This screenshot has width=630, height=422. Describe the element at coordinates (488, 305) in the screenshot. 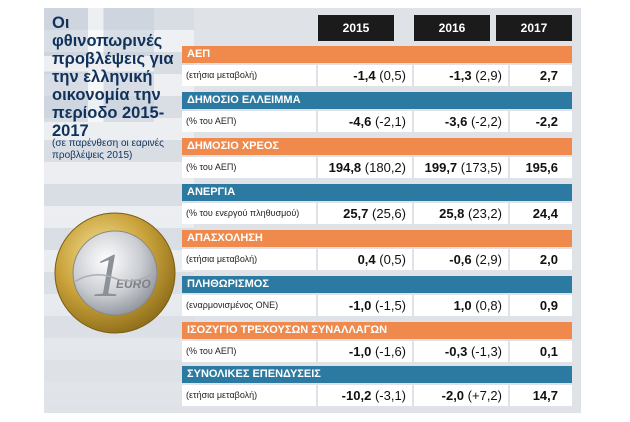

I see `spring-forecast-2016: (0,8)` at that location.